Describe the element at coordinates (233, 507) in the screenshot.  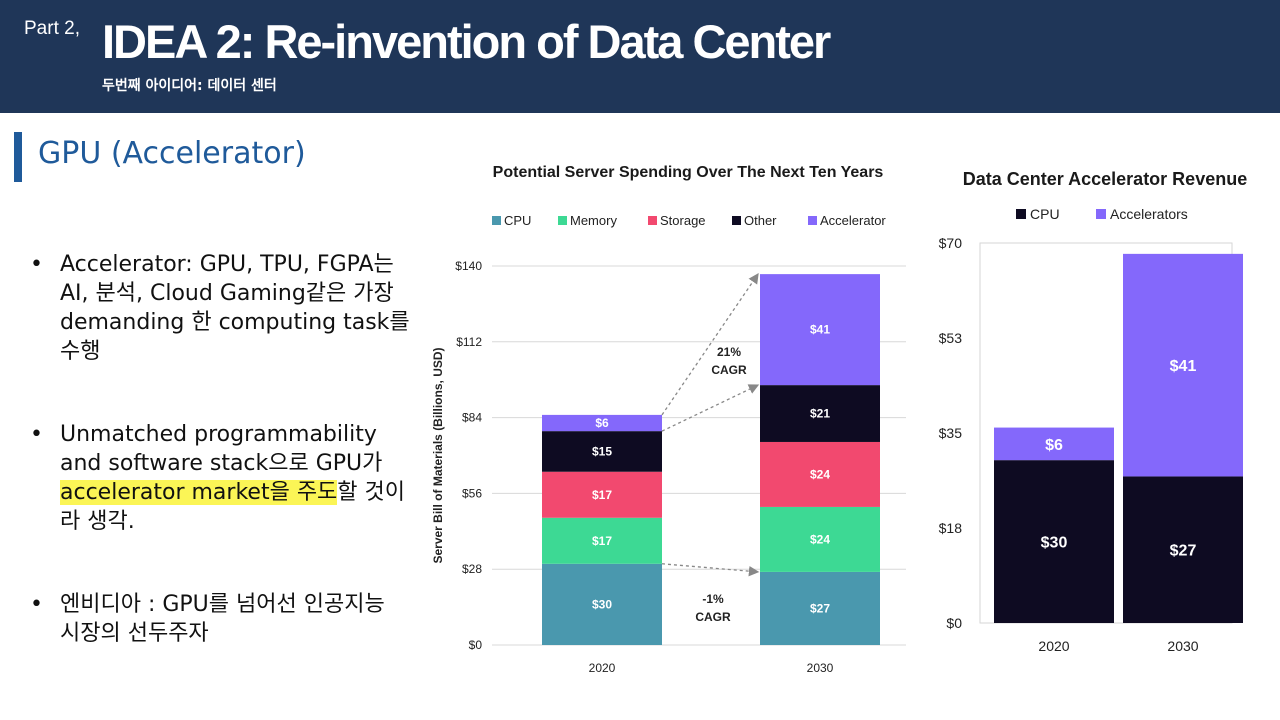
I see `bullet-text: 할 것이라 생각.` at that location.